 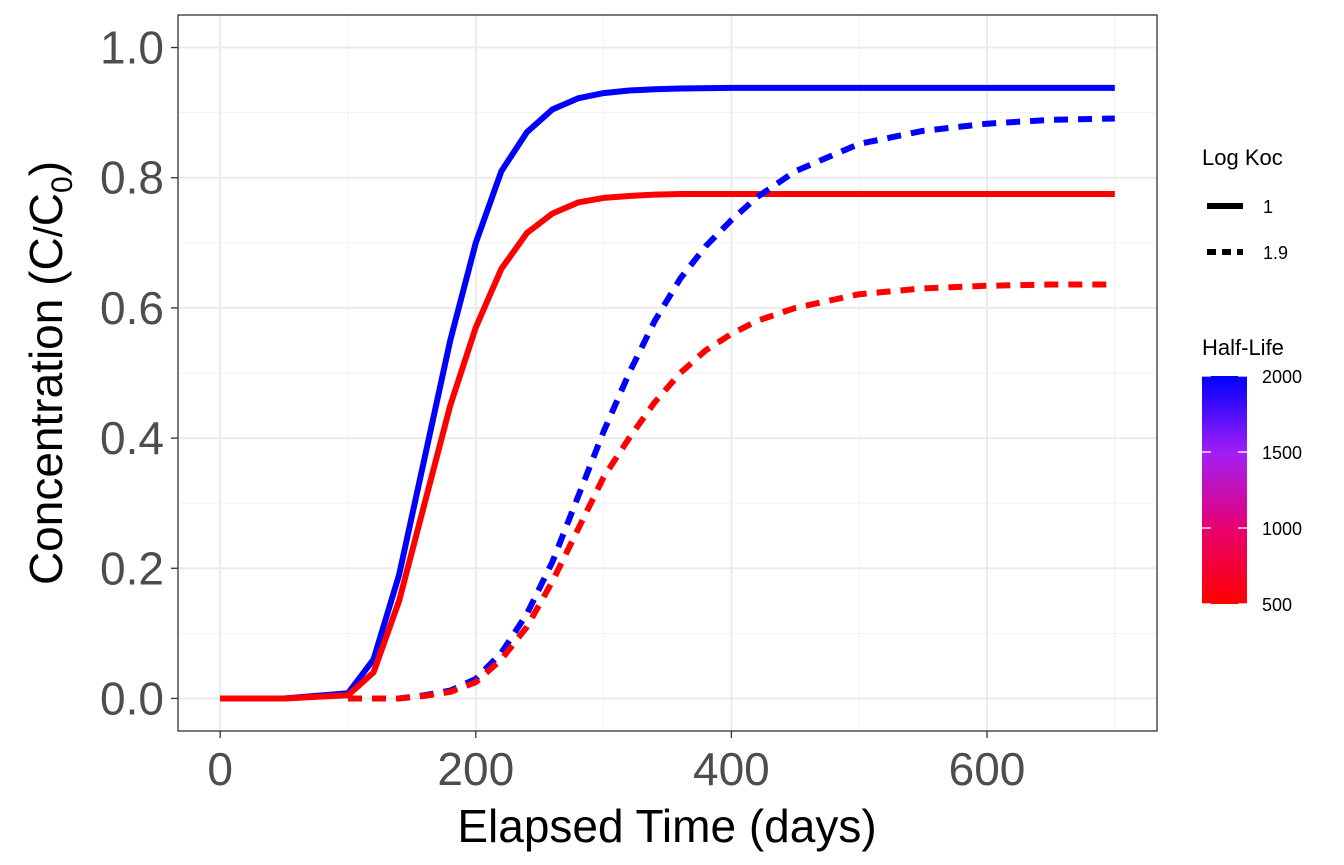 What do you see at coordinates (1282, 377) in the screenshot?
I see `colorbar-label: 2000` at bounding box center [1282, 377].